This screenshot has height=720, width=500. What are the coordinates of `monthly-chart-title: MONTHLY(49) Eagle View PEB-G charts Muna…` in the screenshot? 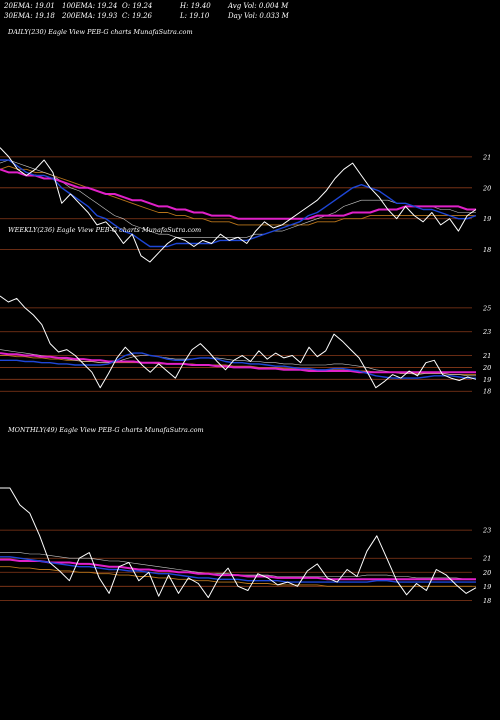 It's located at (105, 430).